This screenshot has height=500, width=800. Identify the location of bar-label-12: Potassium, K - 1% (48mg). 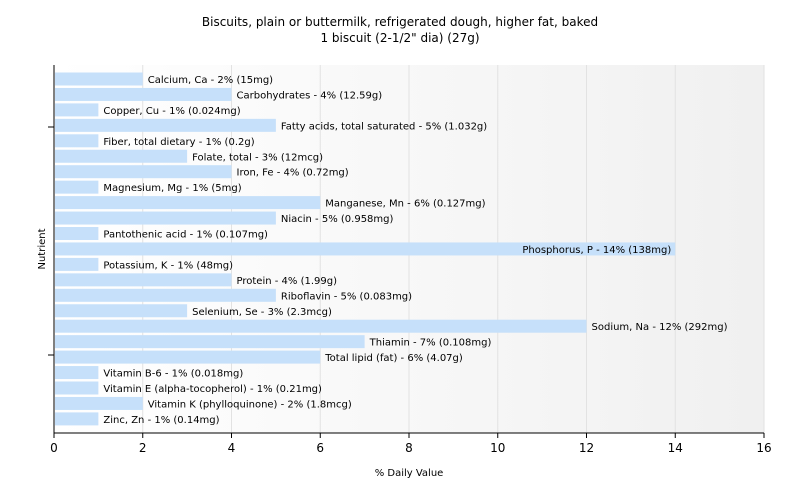
(168, 265).